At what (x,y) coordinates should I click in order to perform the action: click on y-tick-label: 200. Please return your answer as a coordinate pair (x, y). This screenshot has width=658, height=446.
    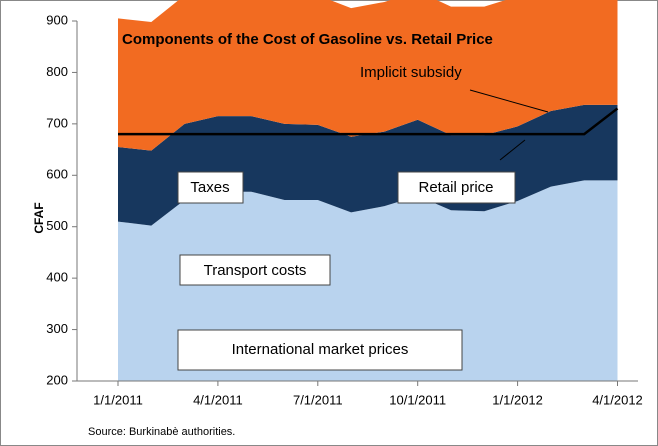
    Looking at the image, I should click on (57, 379).